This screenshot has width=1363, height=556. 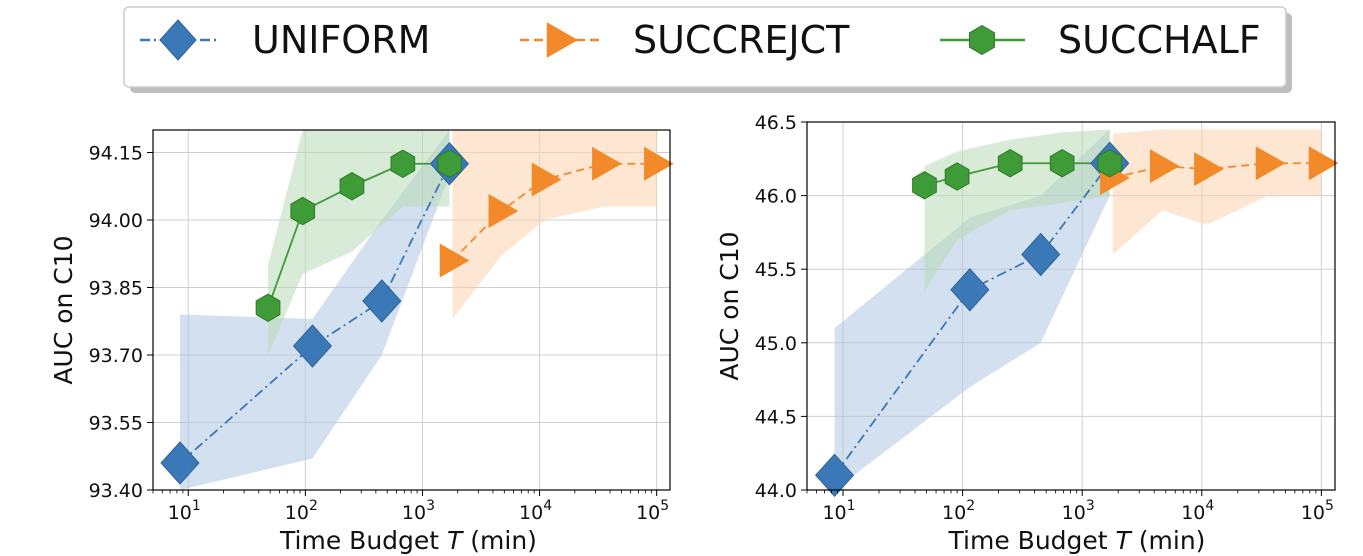 What do you see at coordinates (776, 123) in the screenshot?
I see `y-tick-label: 46.5` at bounding box center [776, 123].